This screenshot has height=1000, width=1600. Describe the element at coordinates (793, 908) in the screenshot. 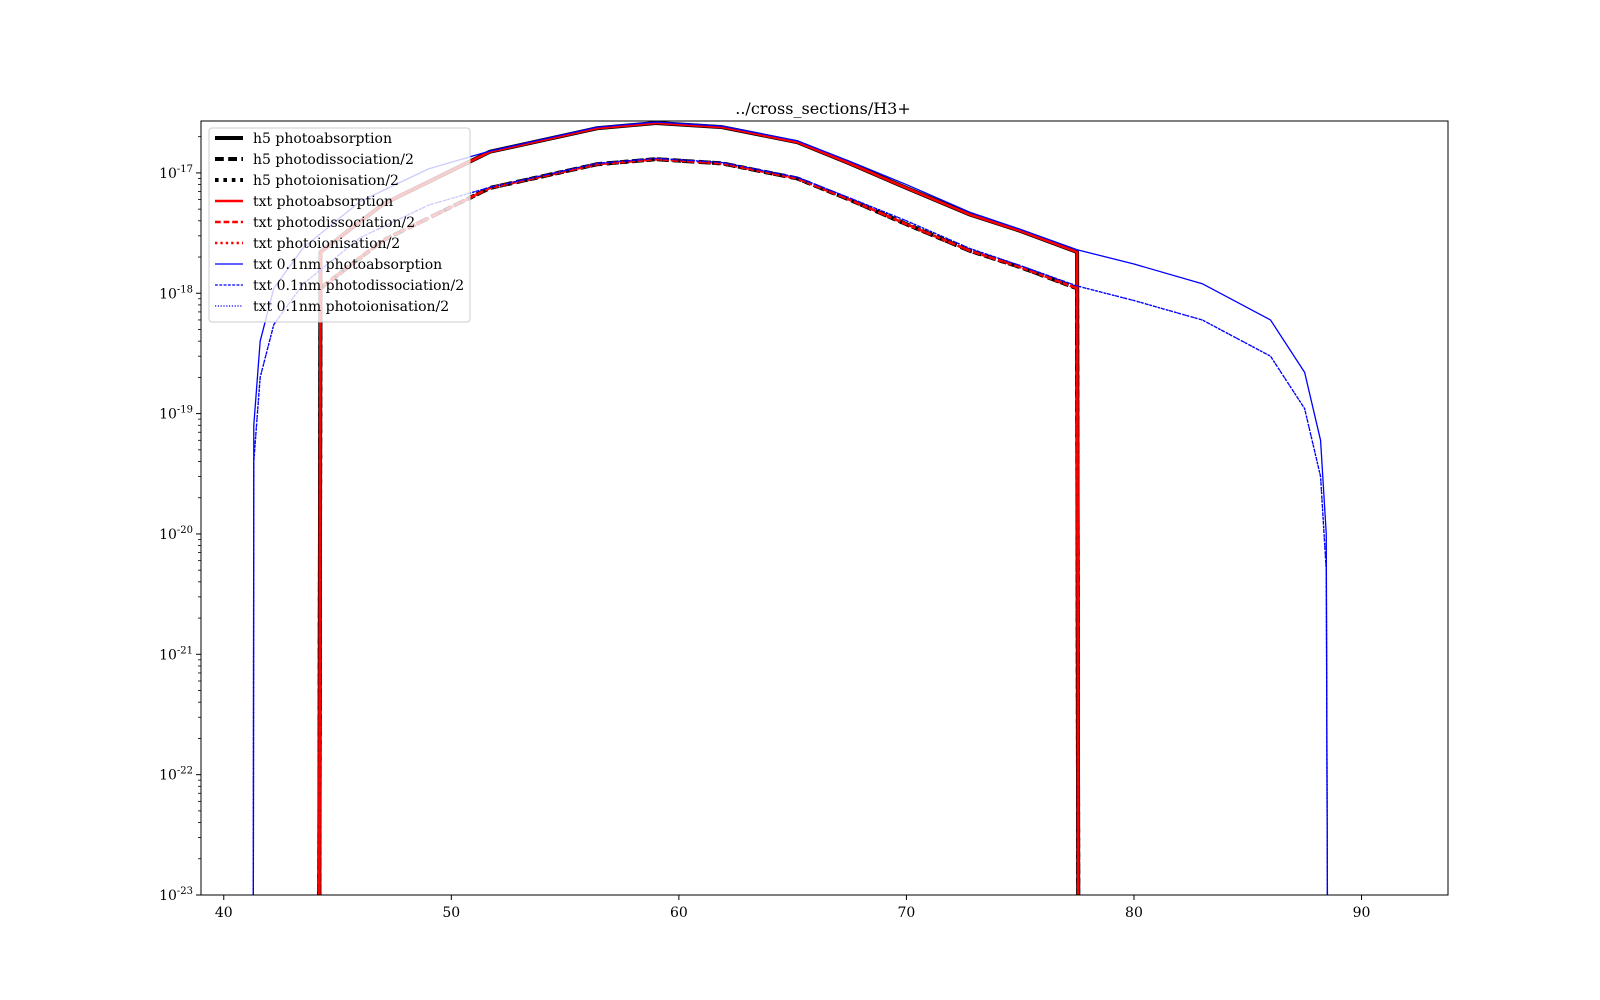

I see `x-axis: 40 50 60 70 80 90` at that location.